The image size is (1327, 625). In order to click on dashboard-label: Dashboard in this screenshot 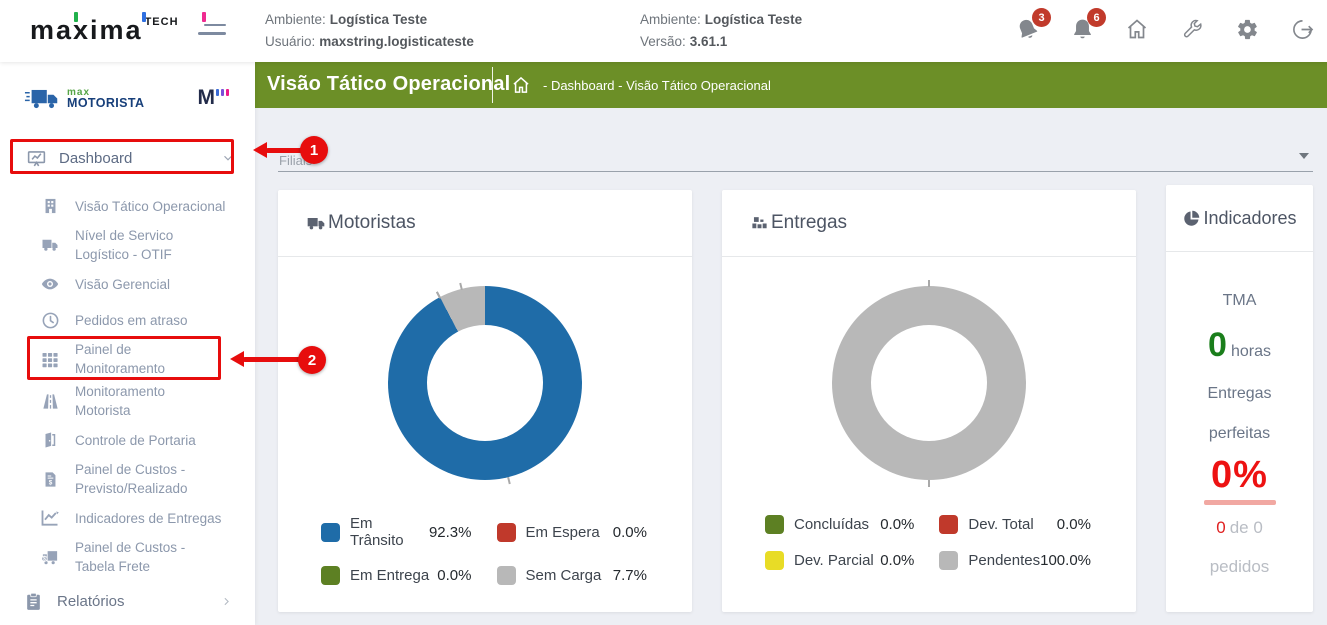, I will do `click(96, 158)`.